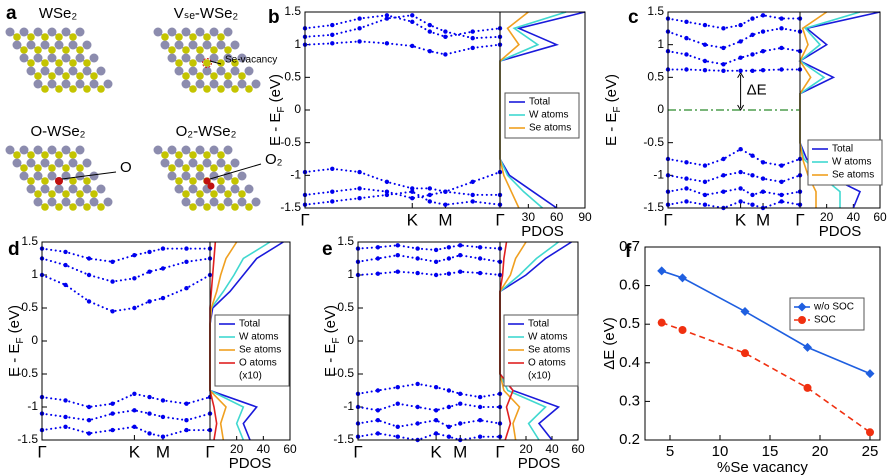 This screenshot has height=475, width=890. What do you see at coordinates (653, 207) in the screenshot?
I see `y-tick-label: -1.5` at bounding box center [653, 207].